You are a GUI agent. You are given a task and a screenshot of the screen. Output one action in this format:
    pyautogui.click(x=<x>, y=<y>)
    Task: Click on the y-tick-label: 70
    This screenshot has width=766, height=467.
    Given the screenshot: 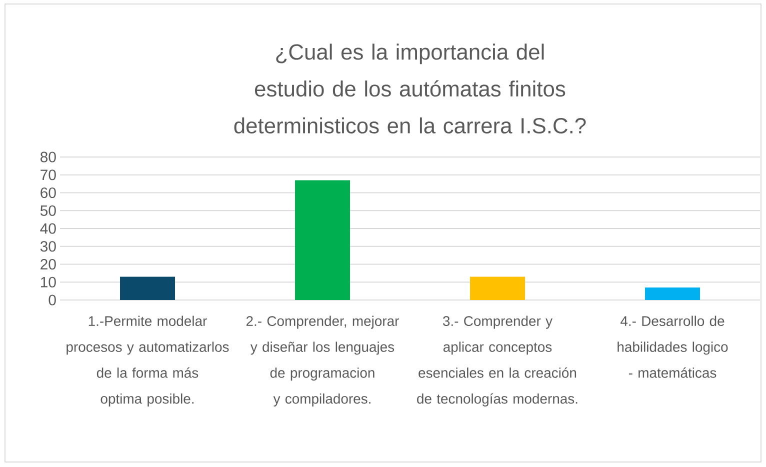 What is the action you would take?
    pyautogui.click(x=48, y=175)
    